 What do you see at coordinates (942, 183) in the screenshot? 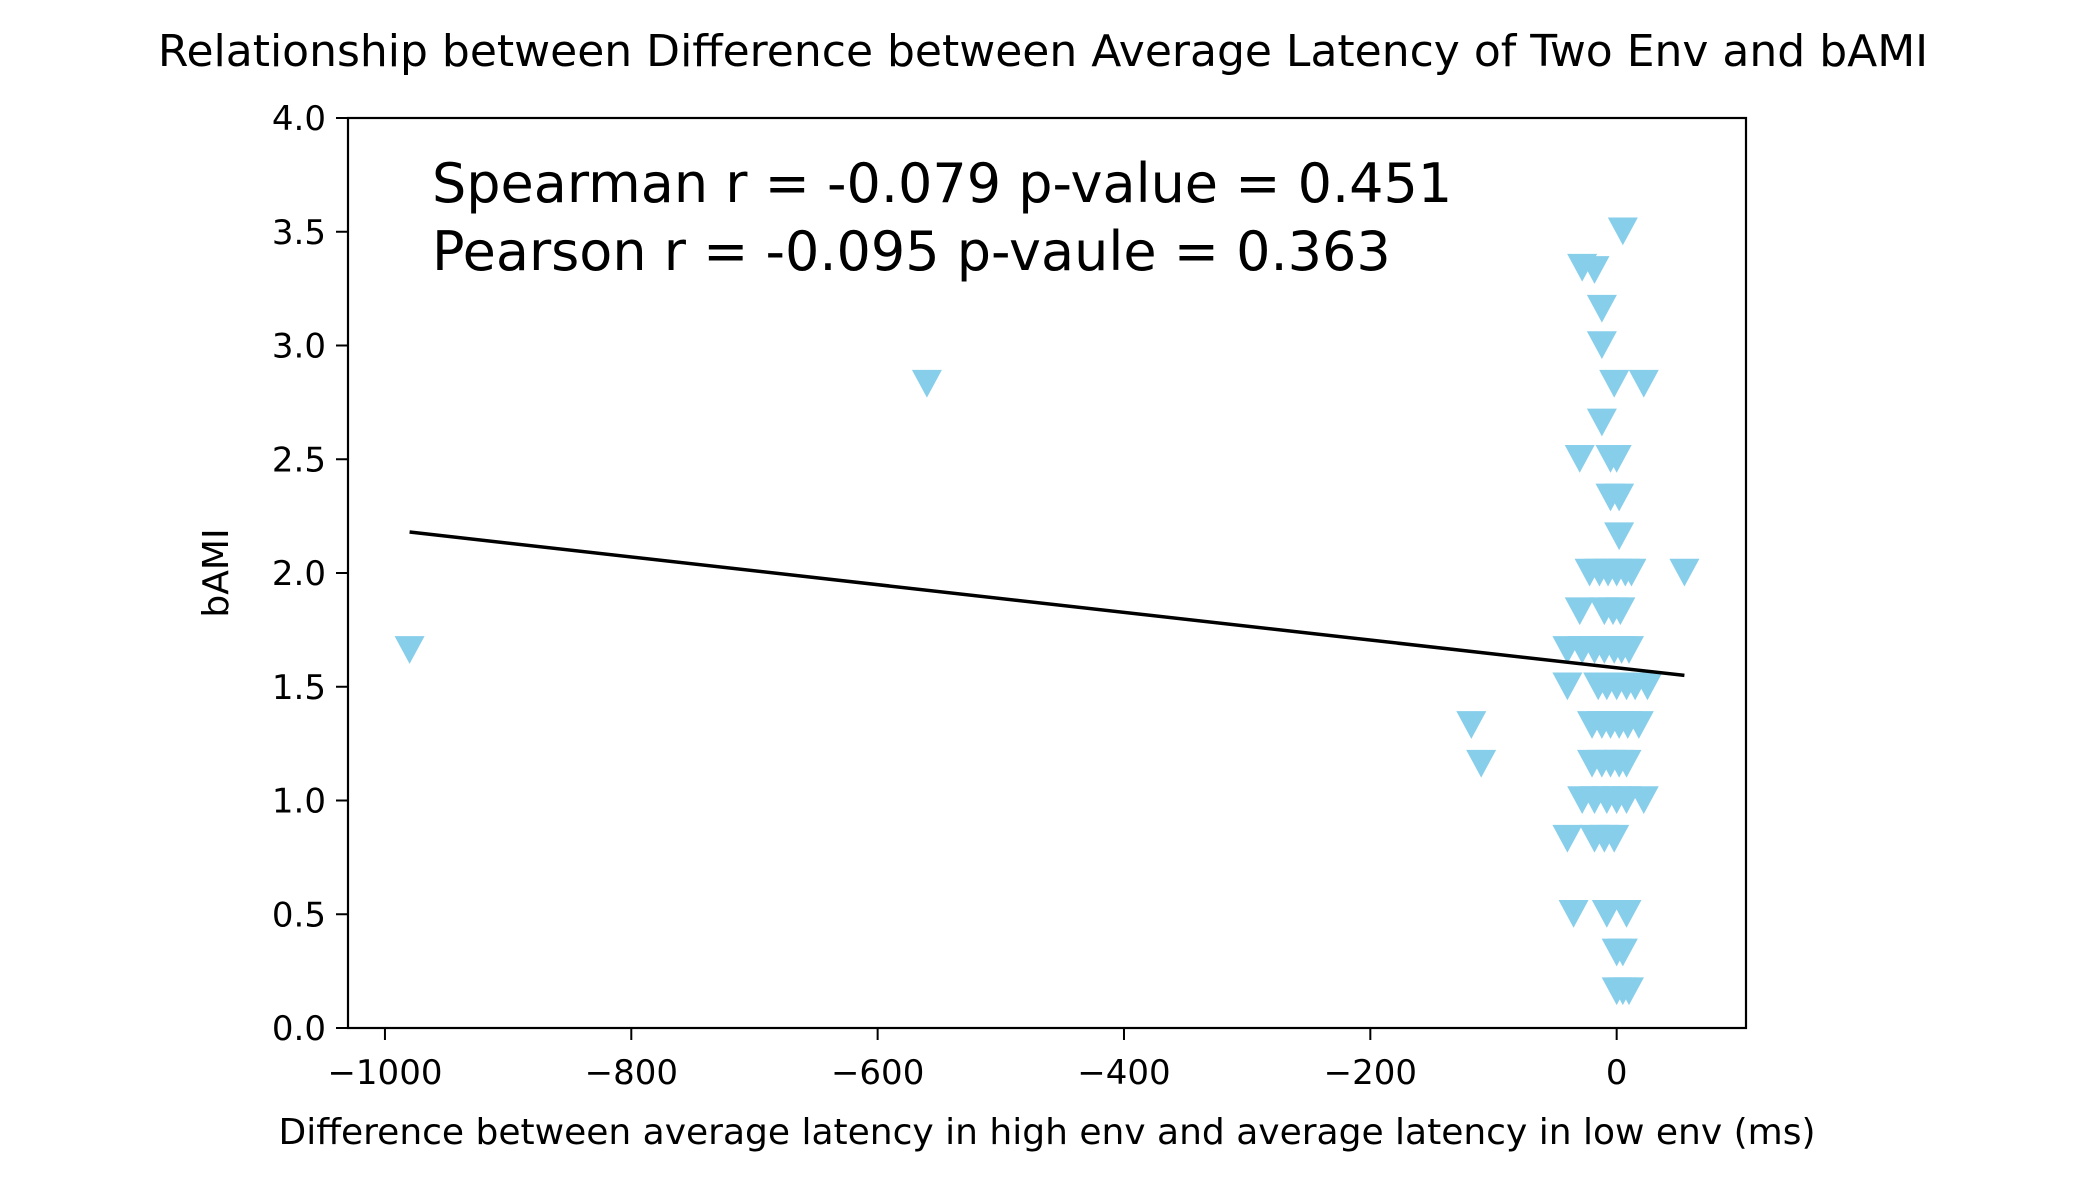
I see `spearman-annotation: Spearman r = -0.079 p-value = 0.451` at bounding box center [942, 183].